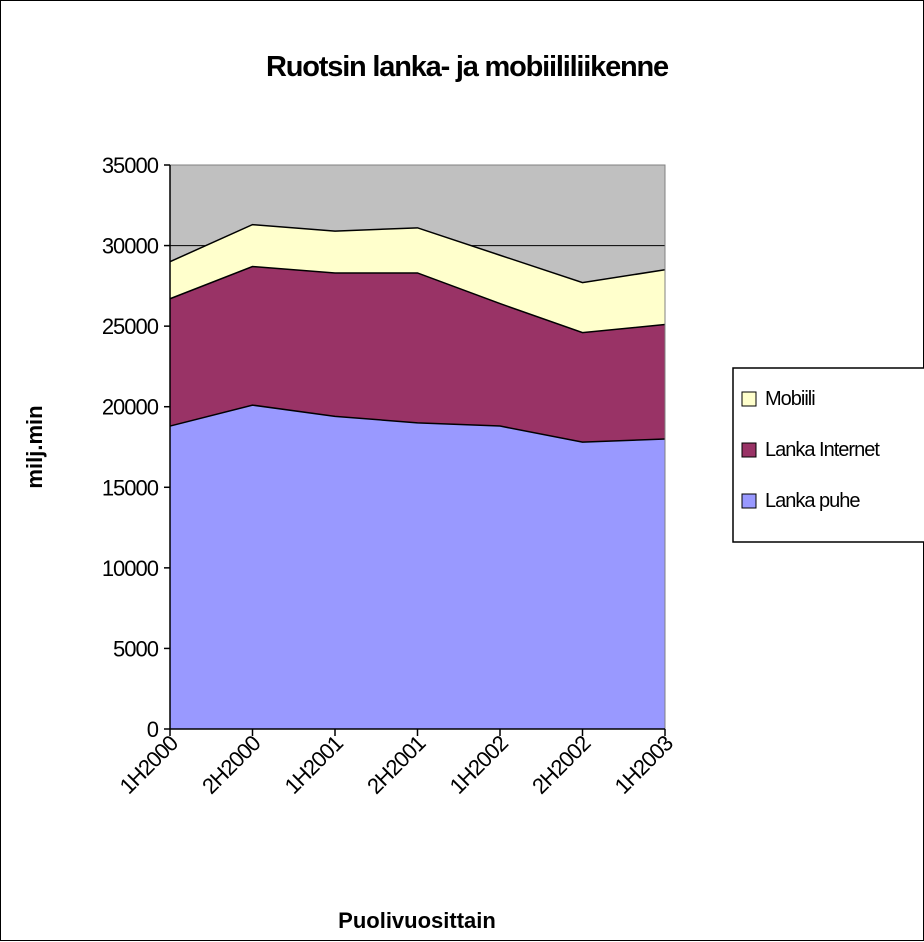 The width and height of the screenshot is (924, 942). What do you see at coordinates (417, 299) in the screenshot?
I see `series-line-lanka-internet` at bounding box center [417, 299].